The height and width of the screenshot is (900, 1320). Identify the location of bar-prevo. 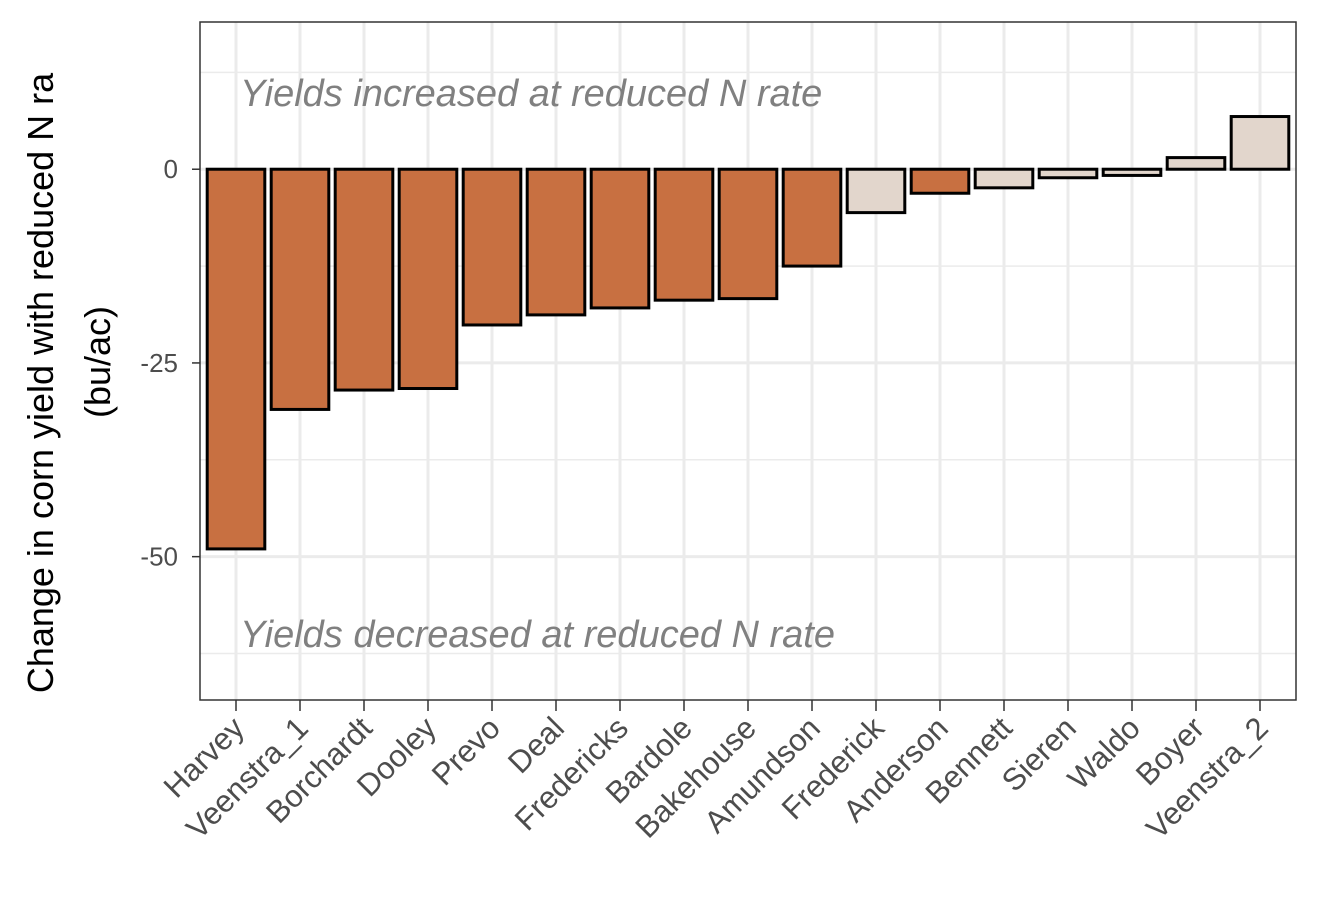
(492, 247).